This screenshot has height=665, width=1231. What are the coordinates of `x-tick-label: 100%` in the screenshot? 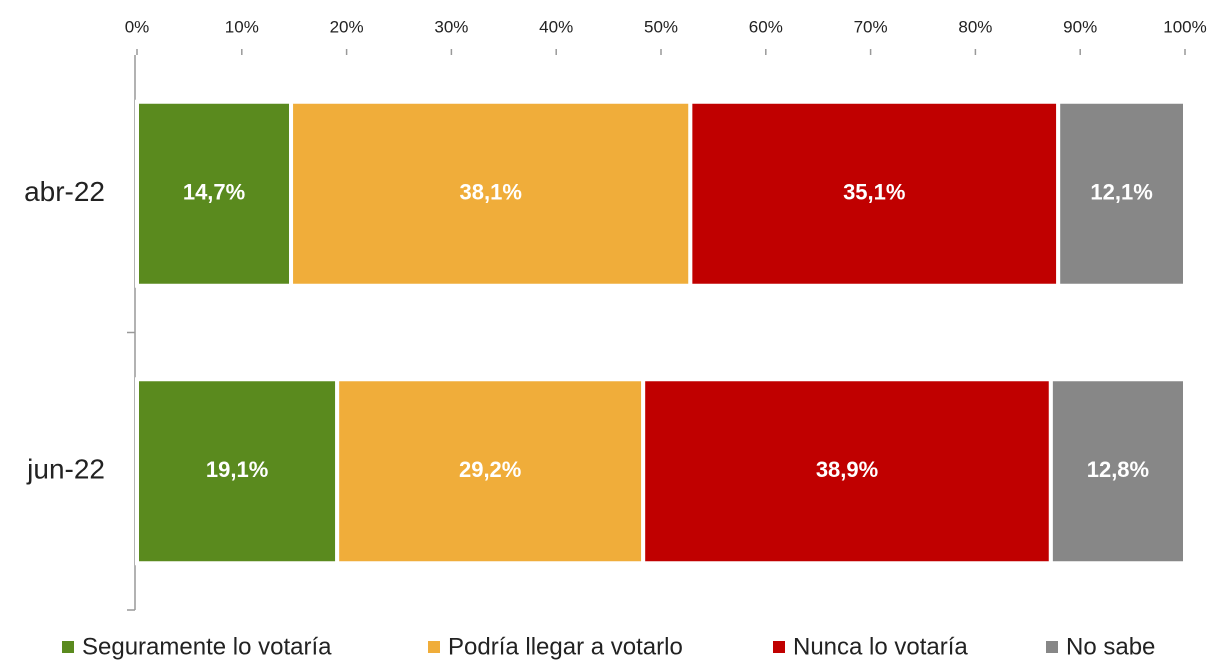 It's located at (1184, 26).